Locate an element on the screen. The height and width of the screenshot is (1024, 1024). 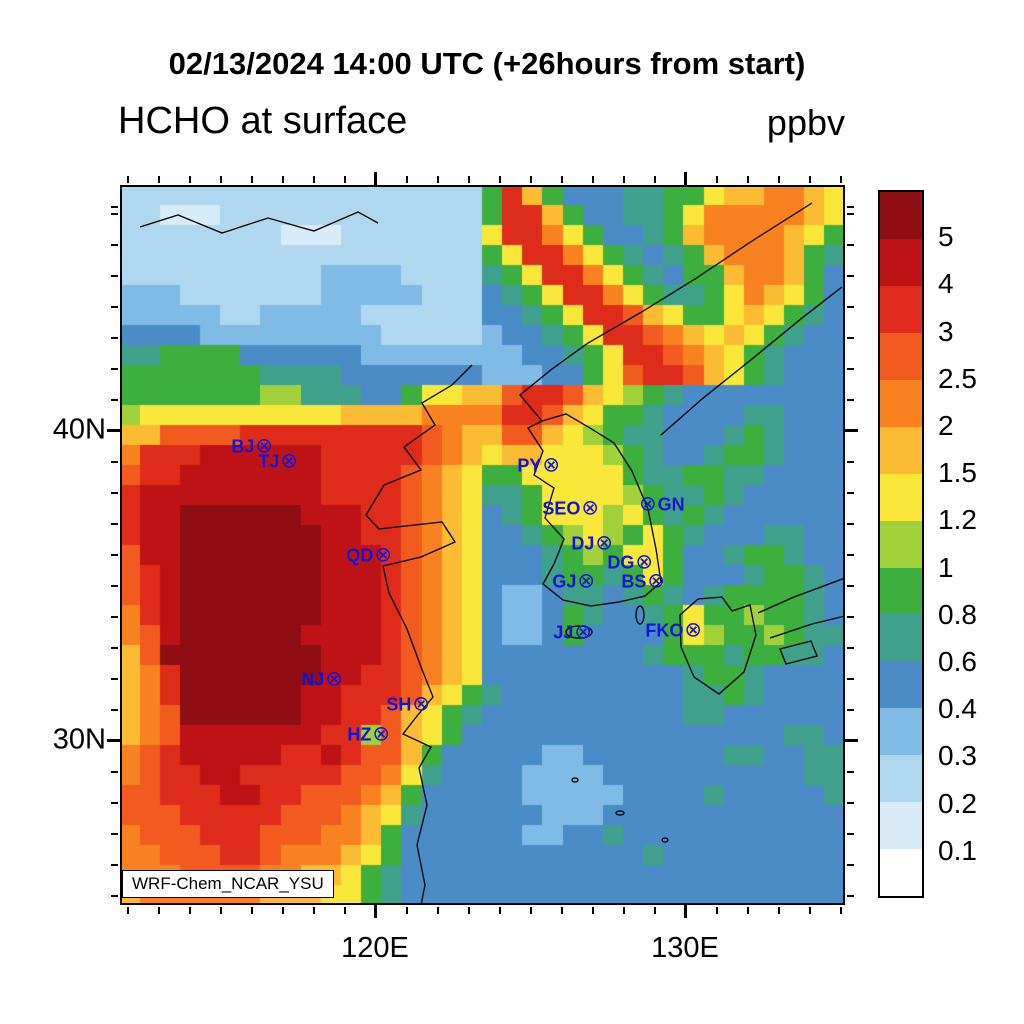
station-label: PY is located at coordinates (529, 465).